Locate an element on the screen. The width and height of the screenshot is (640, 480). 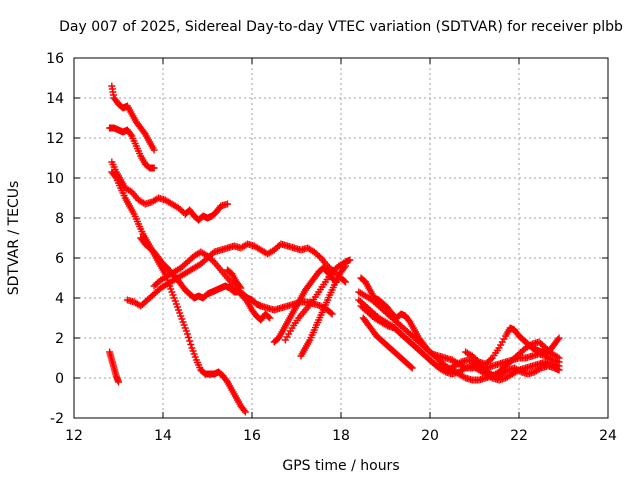
x-tick-label: 14 is located at coordinates (163, 436).